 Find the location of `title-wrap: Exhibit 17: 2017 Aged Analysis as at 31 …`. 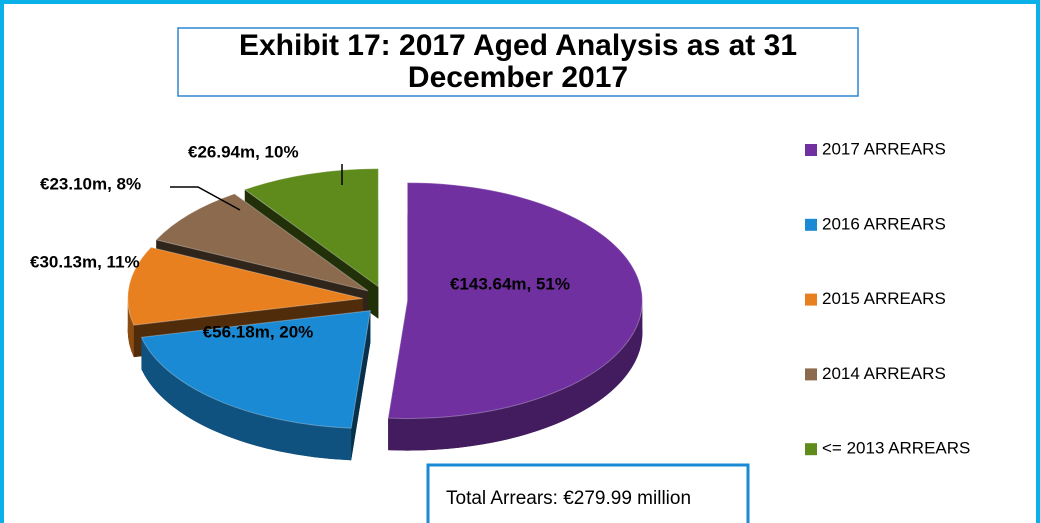

title-wrap: Exhibit 17: 2017 Aged Analysis as at 31 … is located at coordinates (518, 62).